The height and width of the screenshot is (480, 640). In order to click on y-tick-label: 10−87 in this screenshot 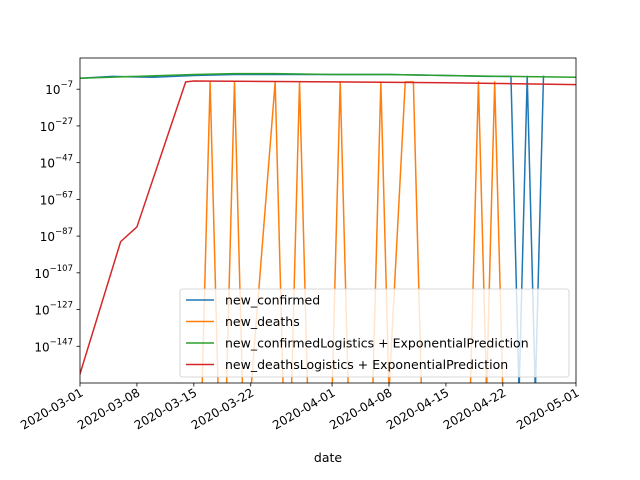, I will do `click(56, 235)`.